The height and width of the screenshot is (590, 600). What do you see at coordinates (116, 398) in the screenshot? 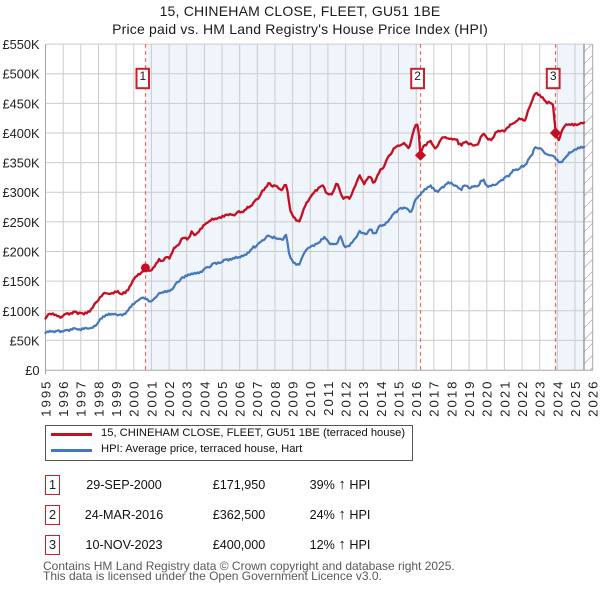
I see `svg-text: 1999` at bounding box center [116, 398].